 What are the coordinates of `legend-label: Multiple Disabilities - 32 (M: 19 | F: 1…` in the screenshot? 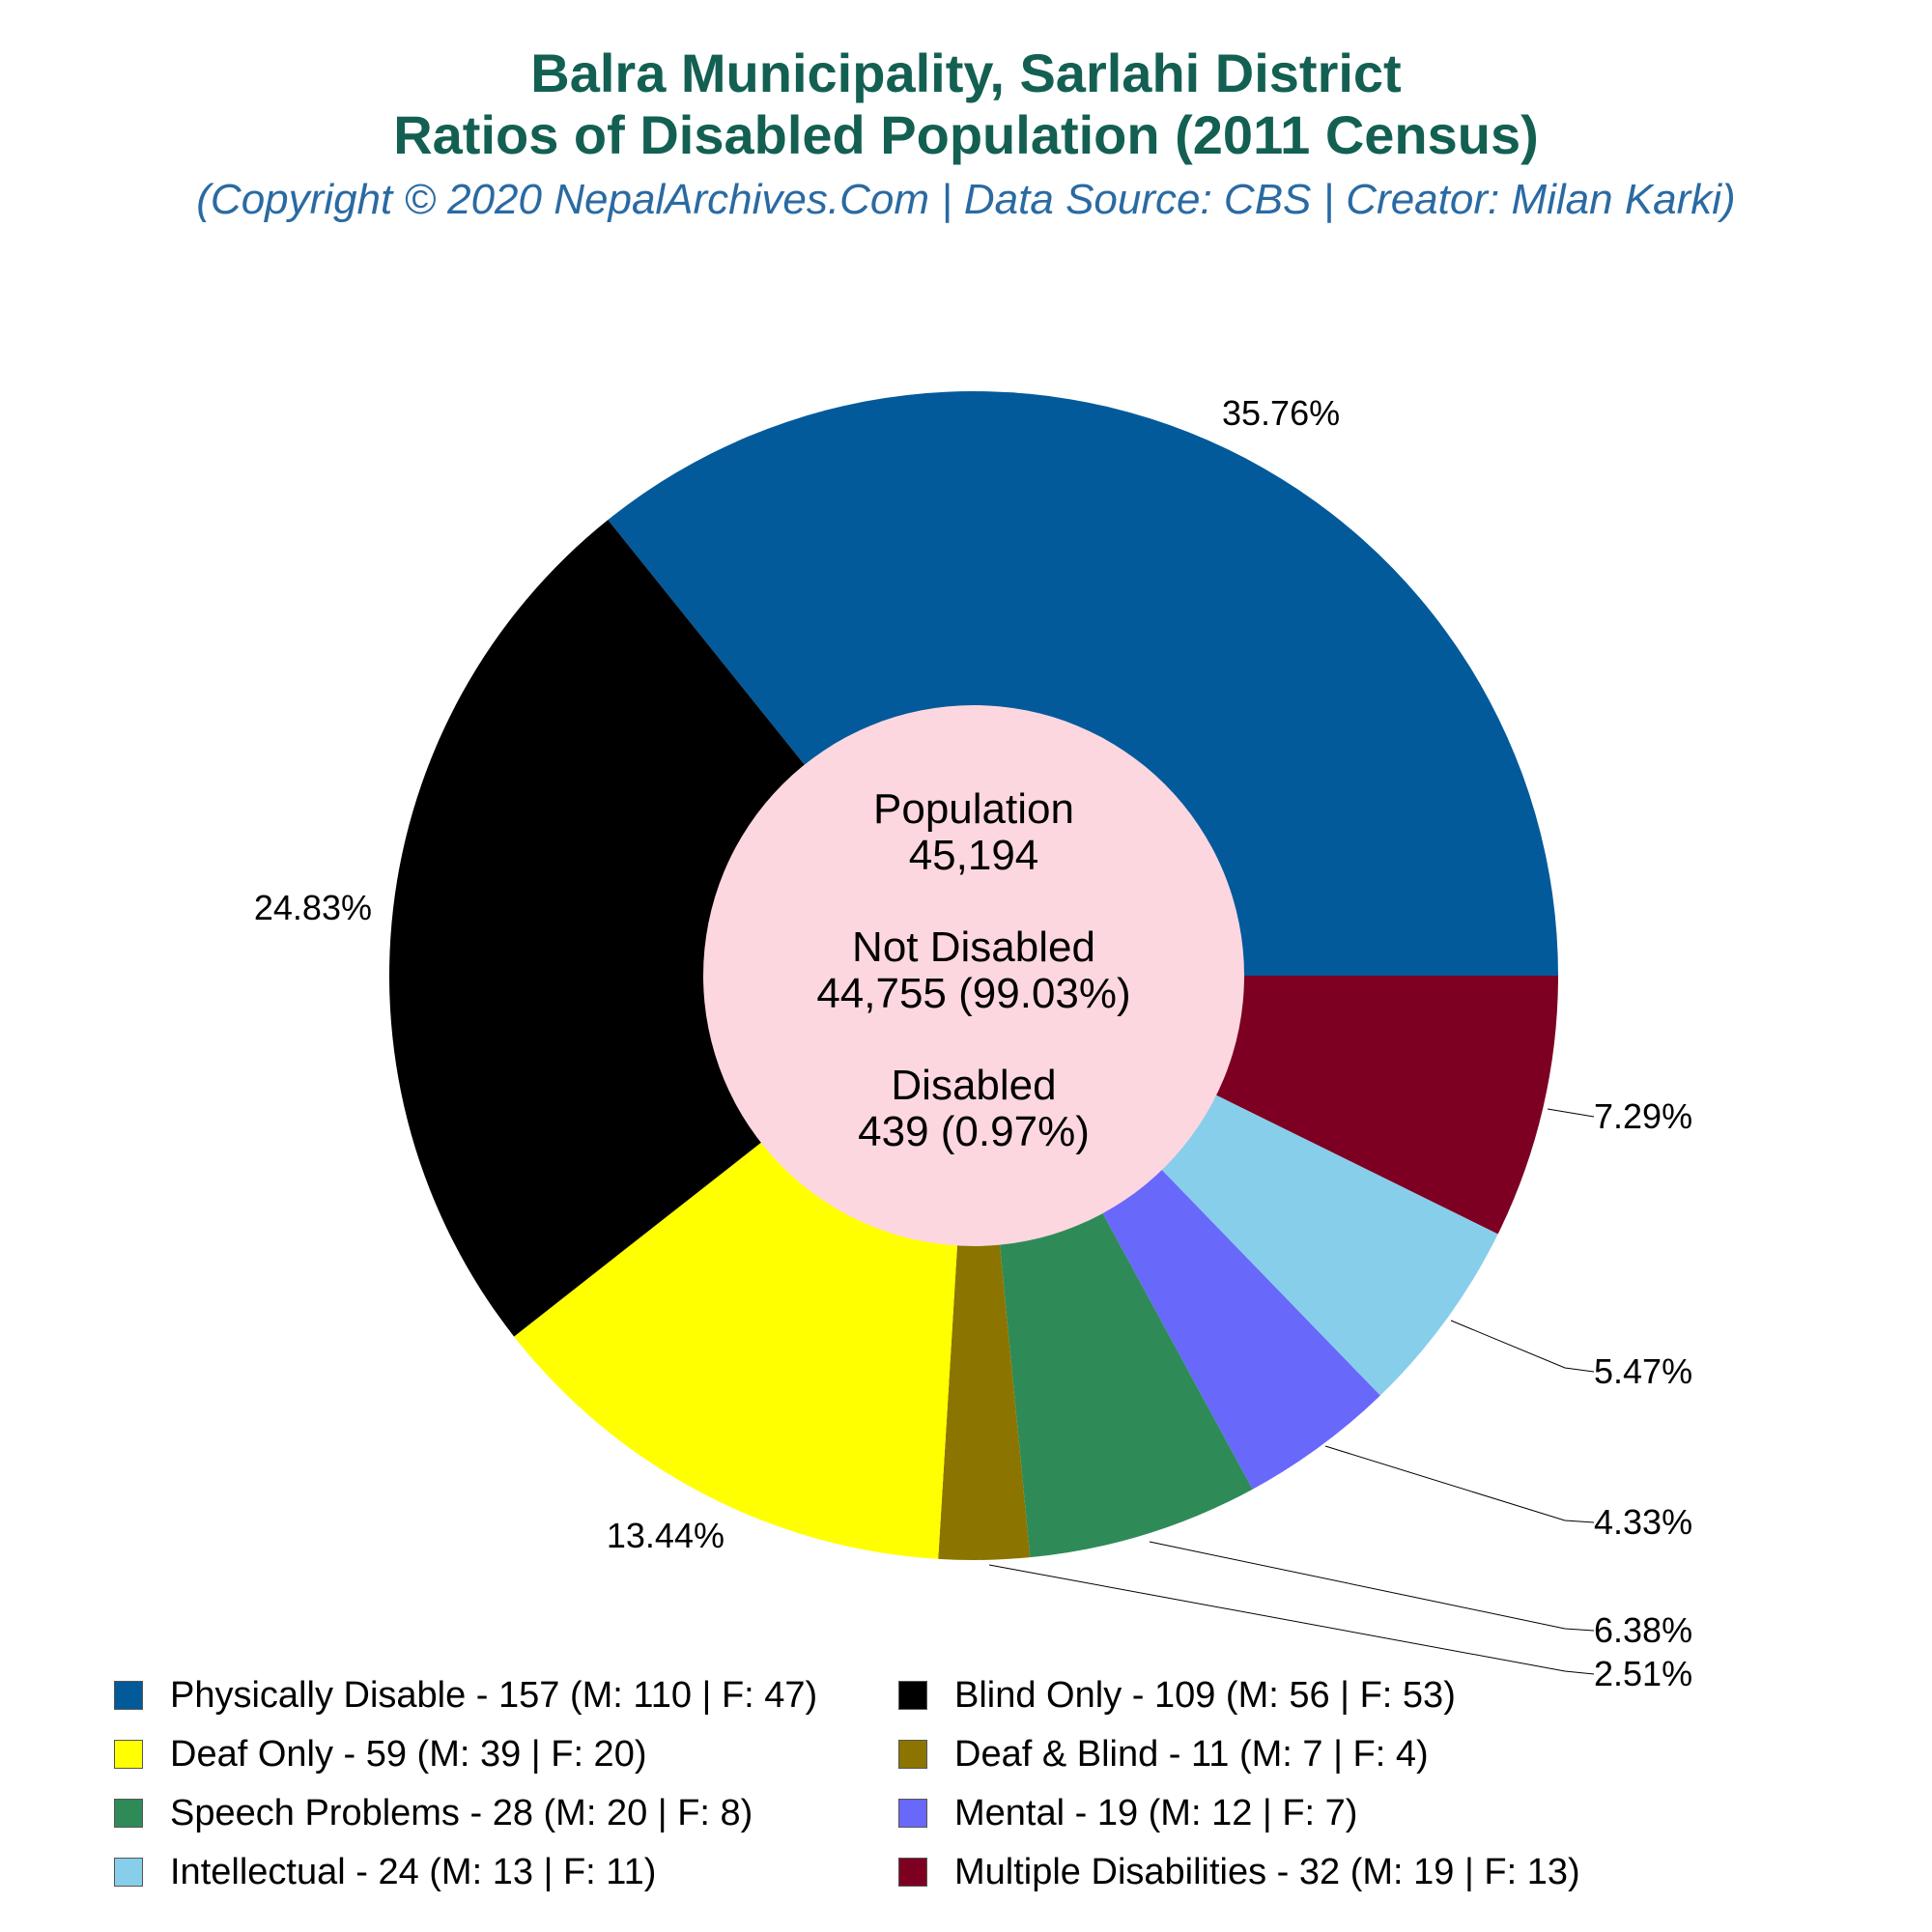 It's located at (1267, 1871).